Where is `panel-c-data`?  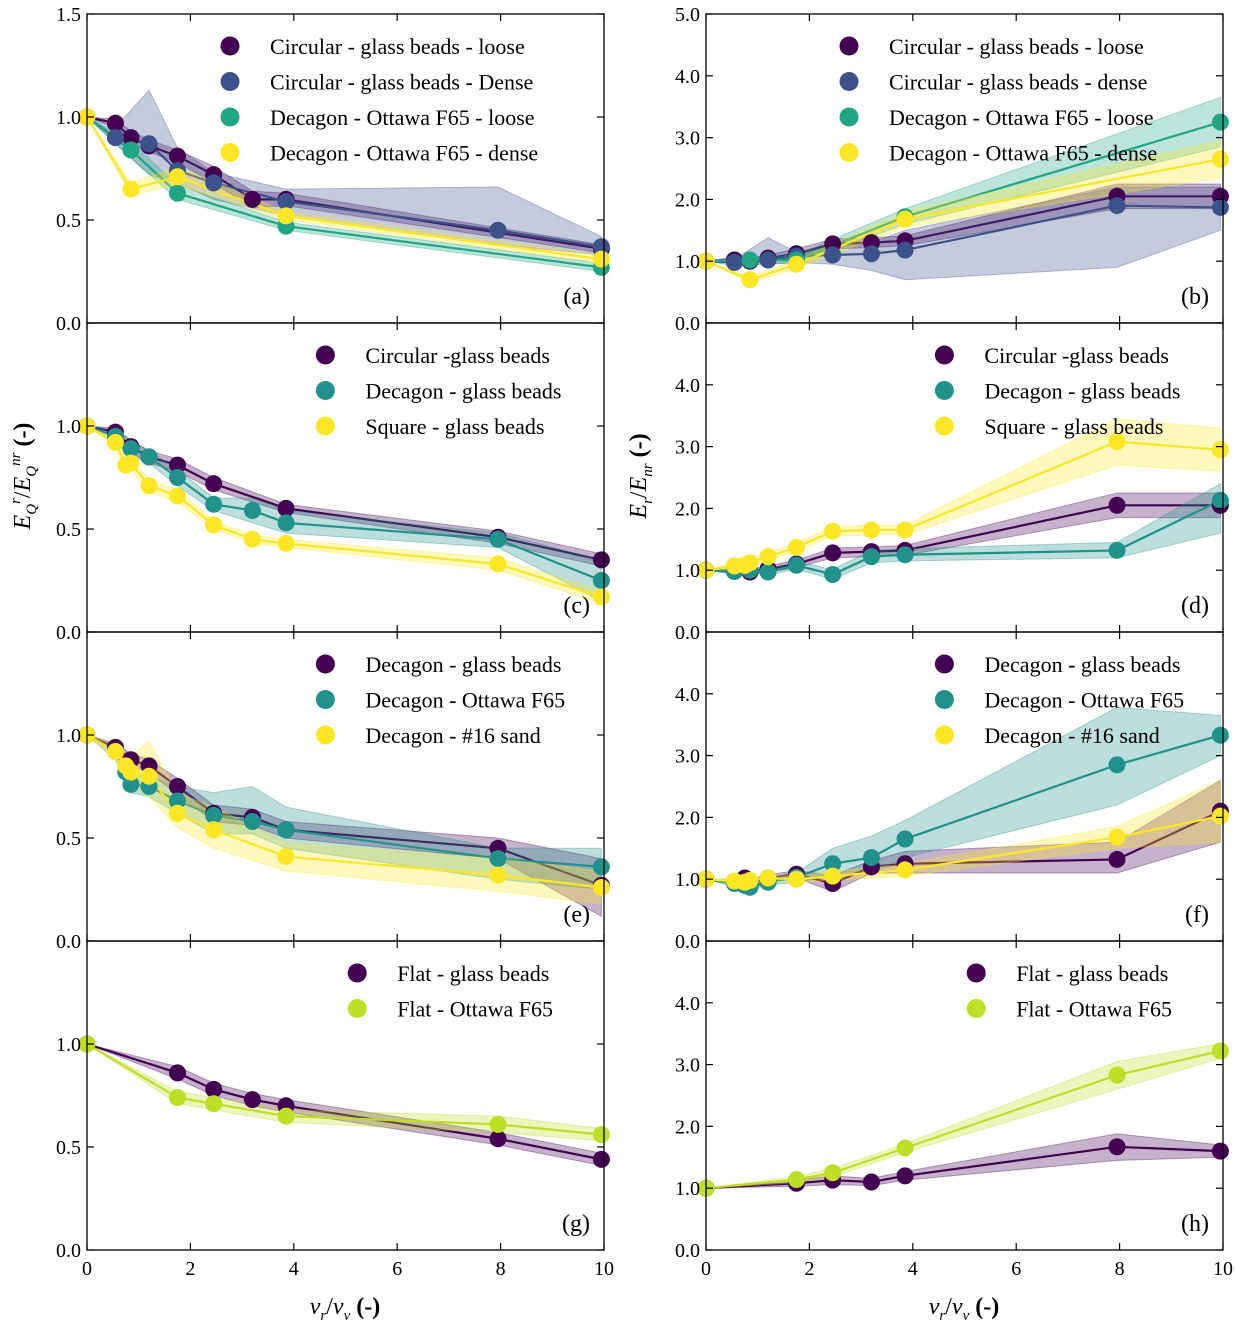 panel-c-data is located at coordinates (344, 514).